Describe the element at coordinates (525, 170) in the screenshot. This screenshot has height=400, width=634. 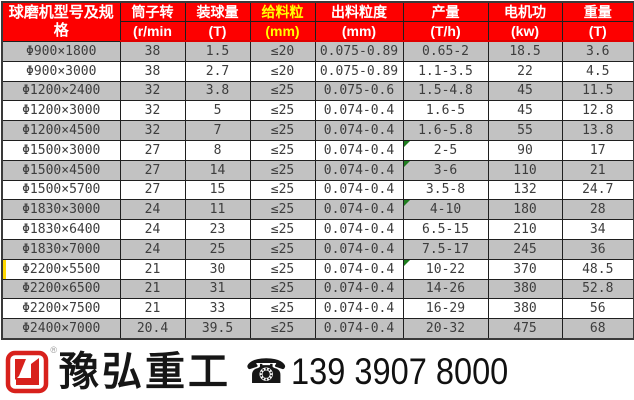
I see `cell-motor-power: 110` at that location.